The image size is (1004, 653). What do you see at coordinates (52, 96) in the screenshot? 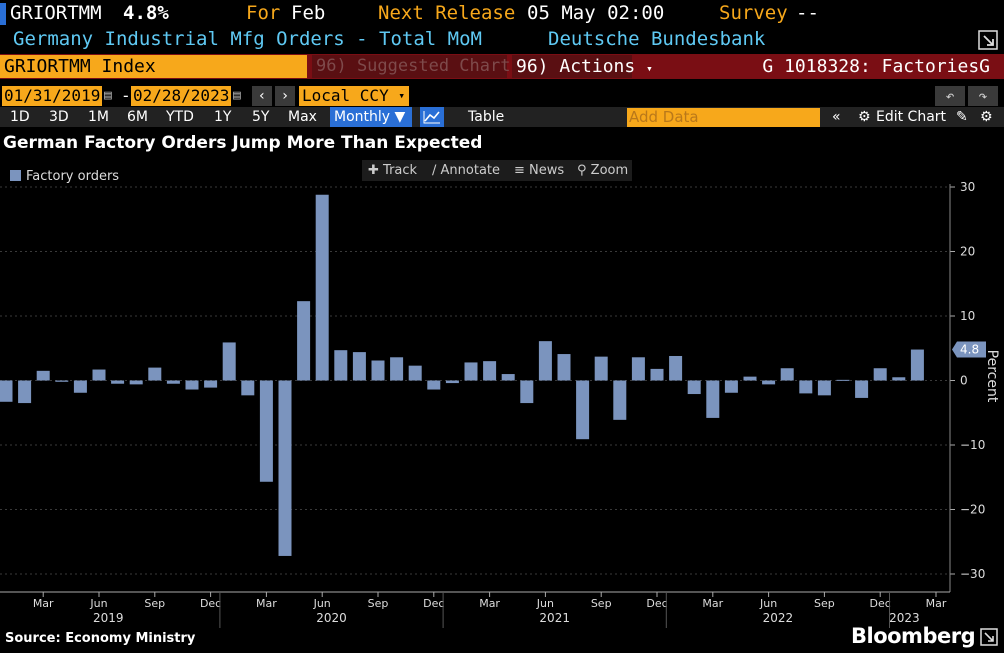
I see `start-date-input: 01/31/2019` at bounding box center [52, 96].